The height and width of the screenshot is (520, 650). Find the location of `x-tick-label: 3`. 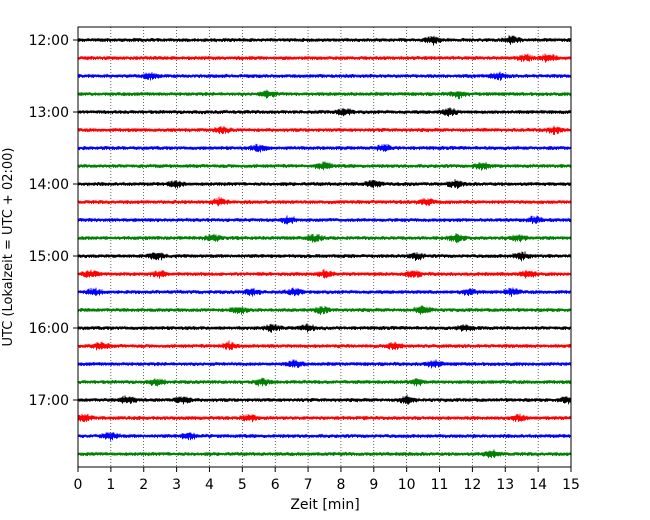

x-tick-label: 3 is located at coordinates (176, 485).